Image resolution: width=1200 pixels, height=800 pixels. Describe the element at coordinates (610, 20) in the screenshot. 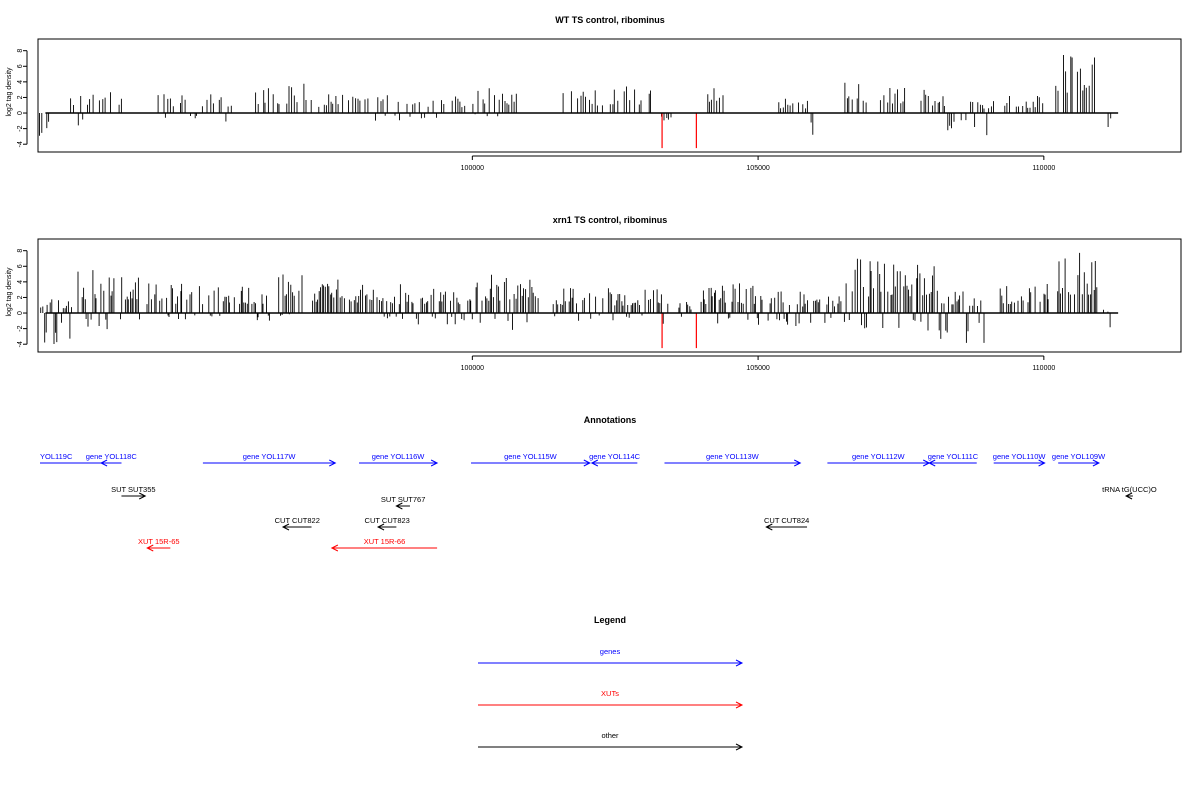

I see `wt-track-title: WT TS control, ribominus` at that location.